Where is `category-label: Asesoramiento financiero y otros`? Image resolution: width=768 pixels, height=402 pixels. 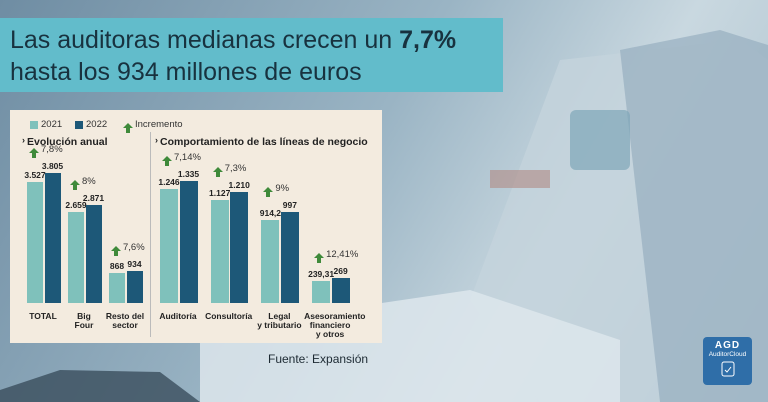 category-label: Asesoramiento financiero y otros is located at coordinates (335, 325).